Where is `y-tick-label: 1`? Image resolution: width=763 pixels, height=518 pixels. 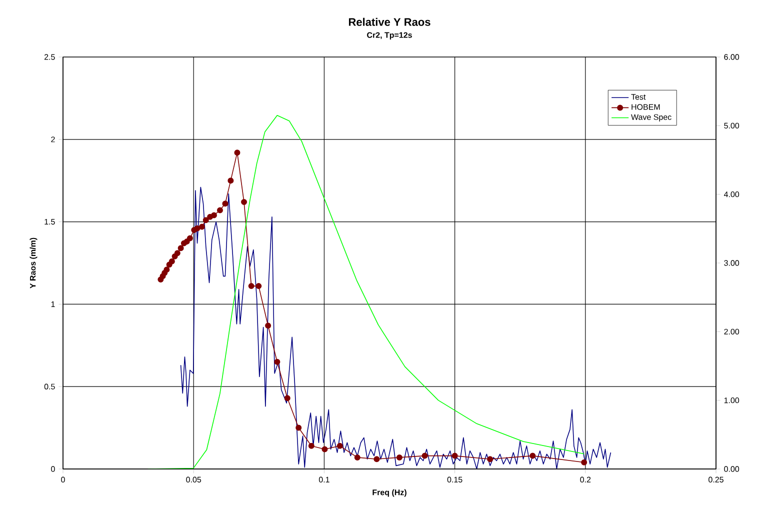 y-tick-label: 1 is located at coordinates (53, 304).